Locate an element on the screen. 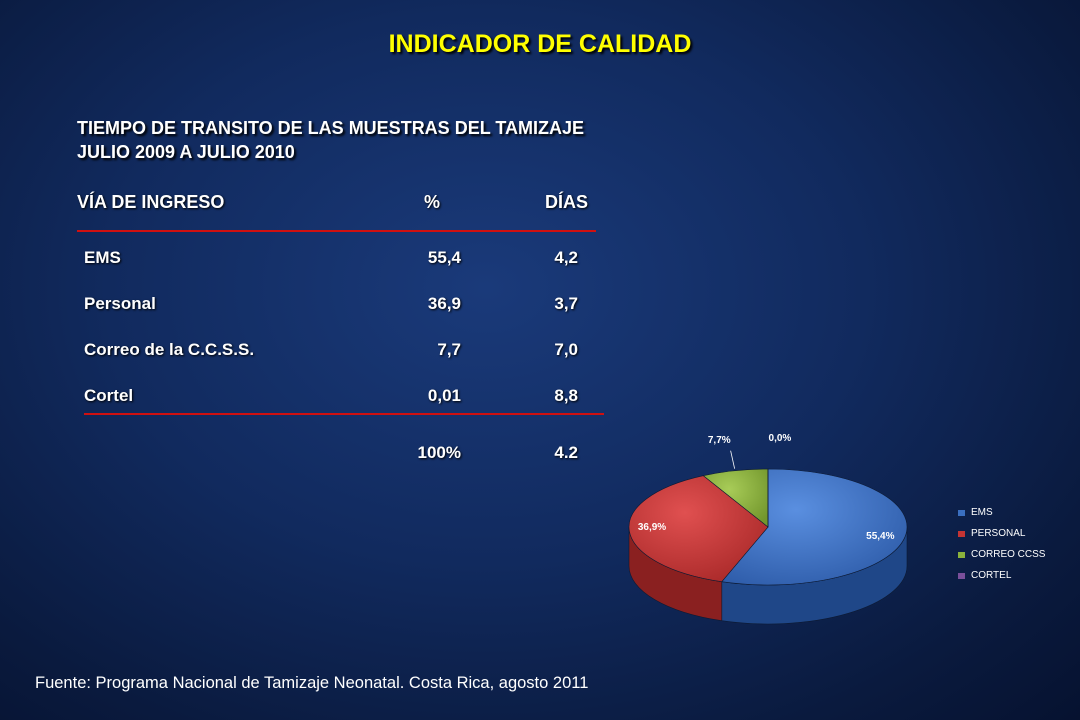 The height and width of the screenshot is (720, 1080). legend-item: PERSONAL is located at coordinates (1001, 537).